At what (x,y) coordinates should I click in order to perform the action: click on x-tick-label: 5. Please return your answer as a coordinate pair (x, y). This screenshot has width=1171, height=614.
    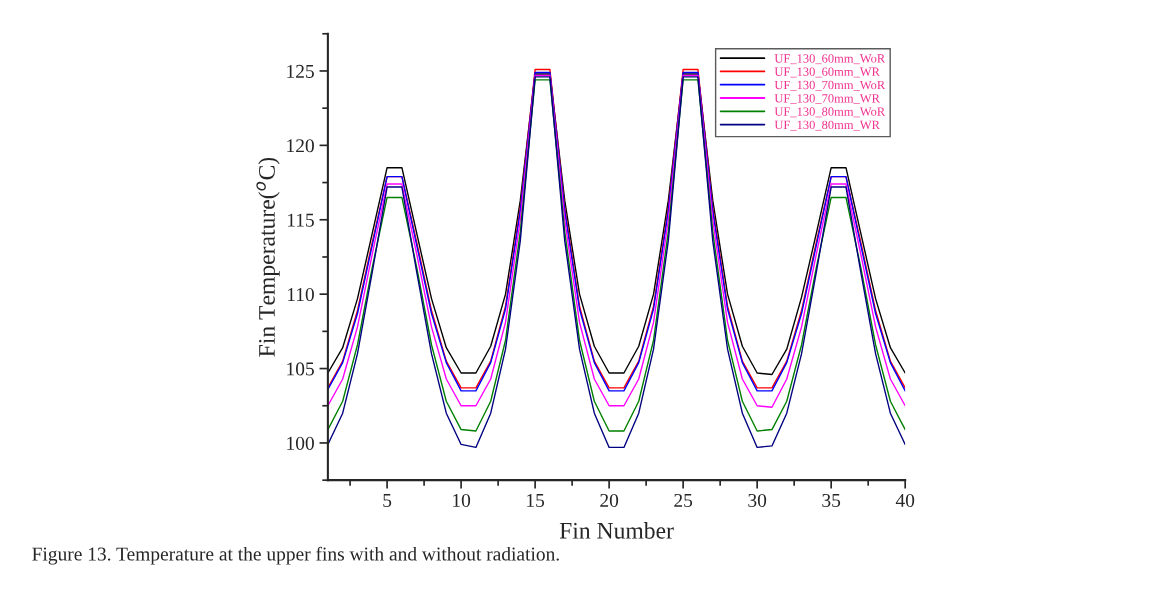
    Looking at the image, I should click on (387, 501).